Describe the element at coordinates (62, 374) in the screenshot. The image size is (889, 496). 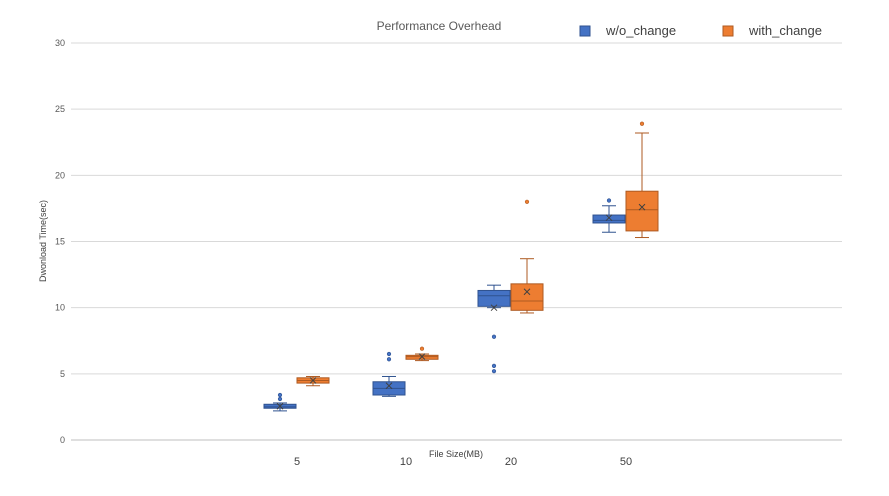
I see `y-tick-label: 5` at that location.